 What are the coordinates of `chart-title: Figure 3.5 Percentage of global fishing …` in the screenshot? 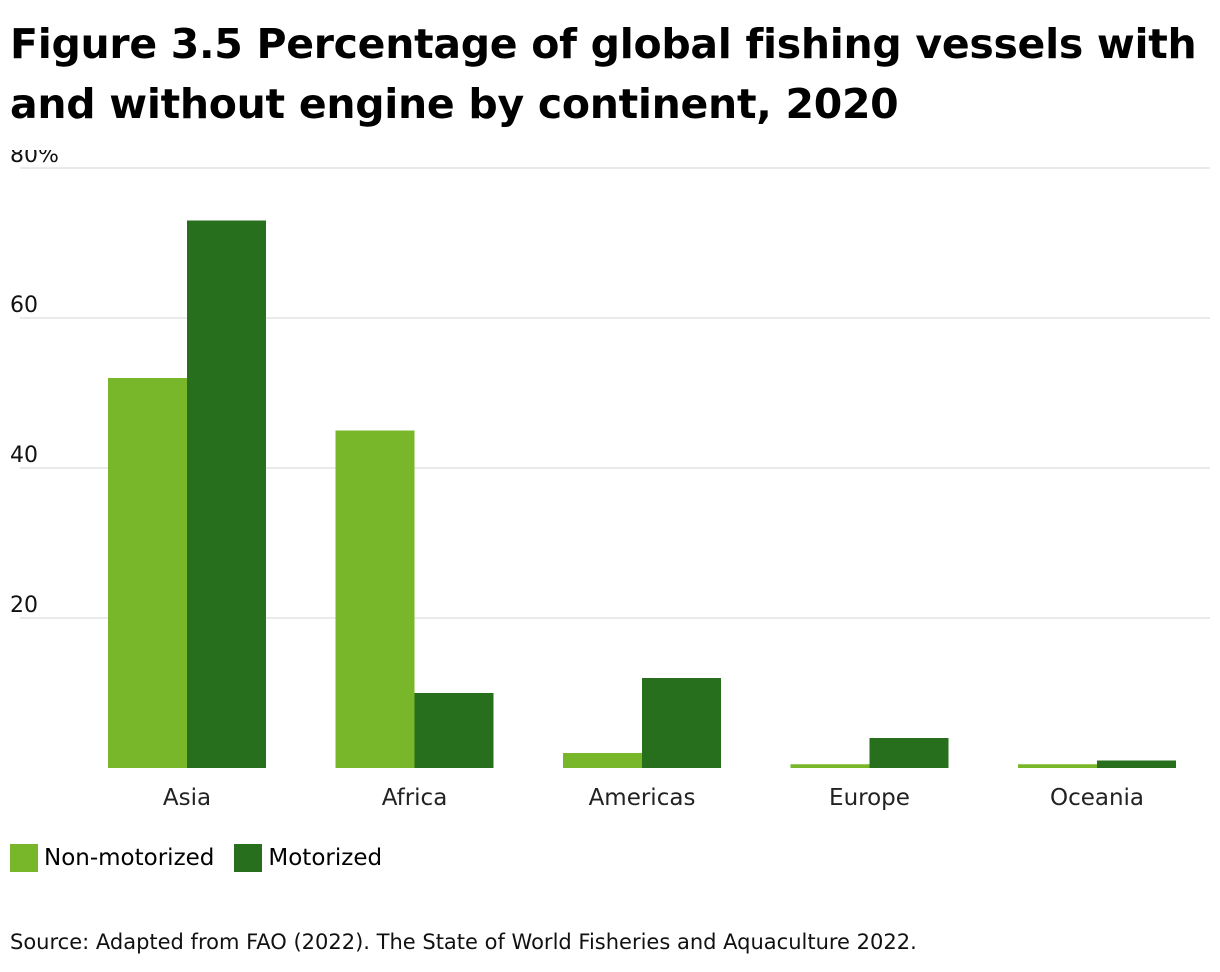 It's located at (603, 74).